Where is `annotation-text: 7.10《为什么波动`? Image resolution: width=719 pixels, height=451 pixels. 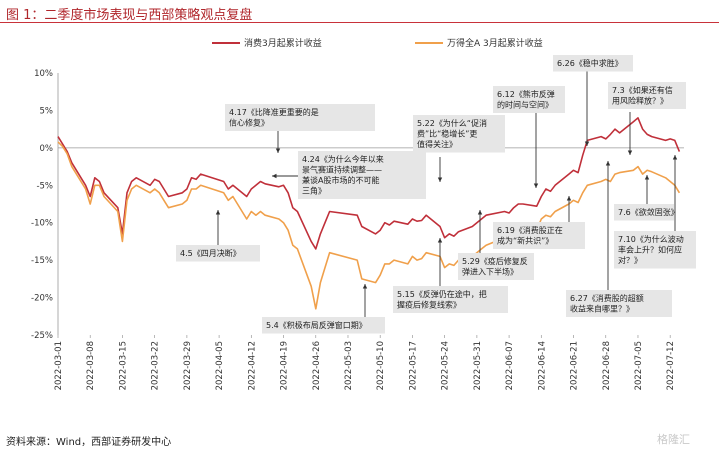 annotation-text: 7.10《为什么波动 is located at coordinates (651, 239).